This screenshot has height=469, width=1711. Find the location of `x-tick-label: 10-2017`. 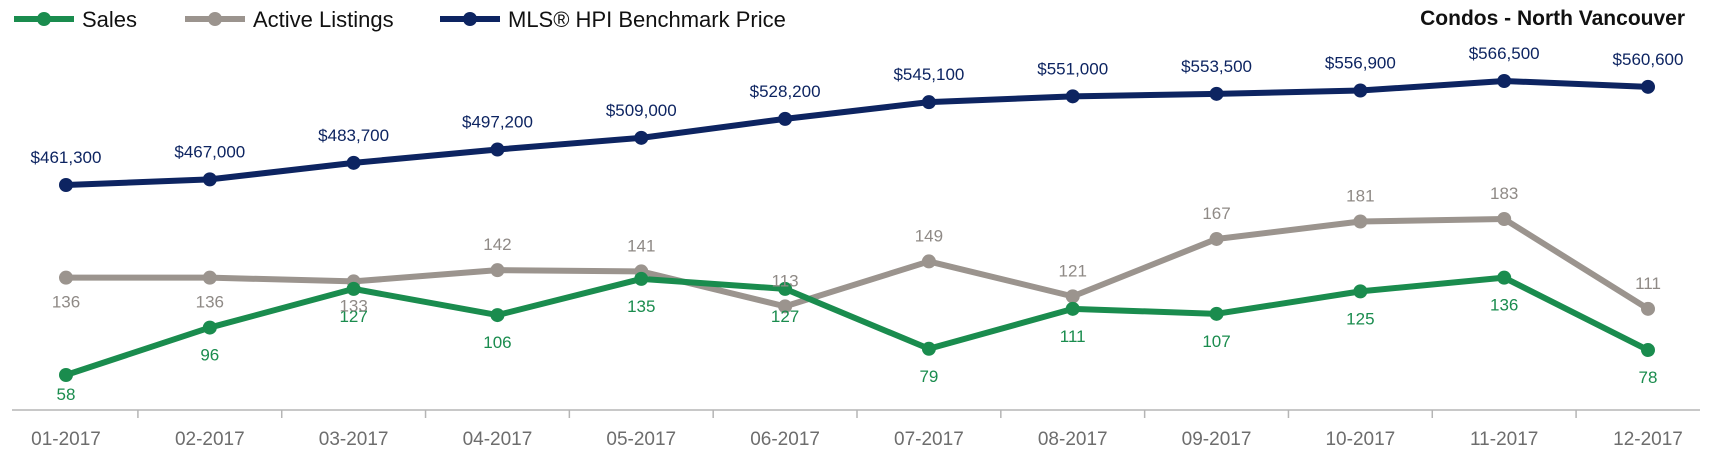

x-tick-label: 10-2017 is located at coordinates (1360, 439).